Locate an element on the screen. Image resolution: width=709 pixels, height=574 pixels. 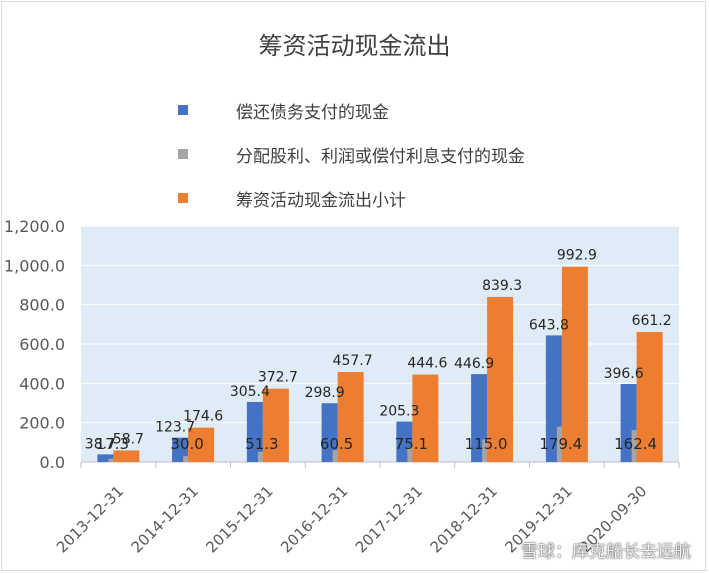
data-label-debt: 123.7 is located at coordinates (175, 428).